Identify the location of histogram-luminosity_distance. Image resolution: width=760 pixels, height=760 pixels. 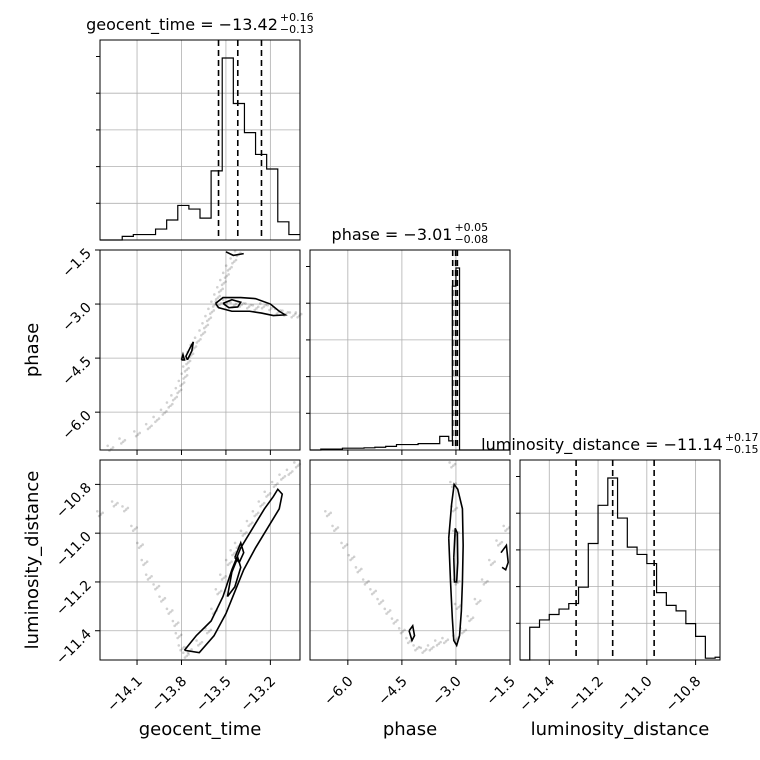
(620, 569).